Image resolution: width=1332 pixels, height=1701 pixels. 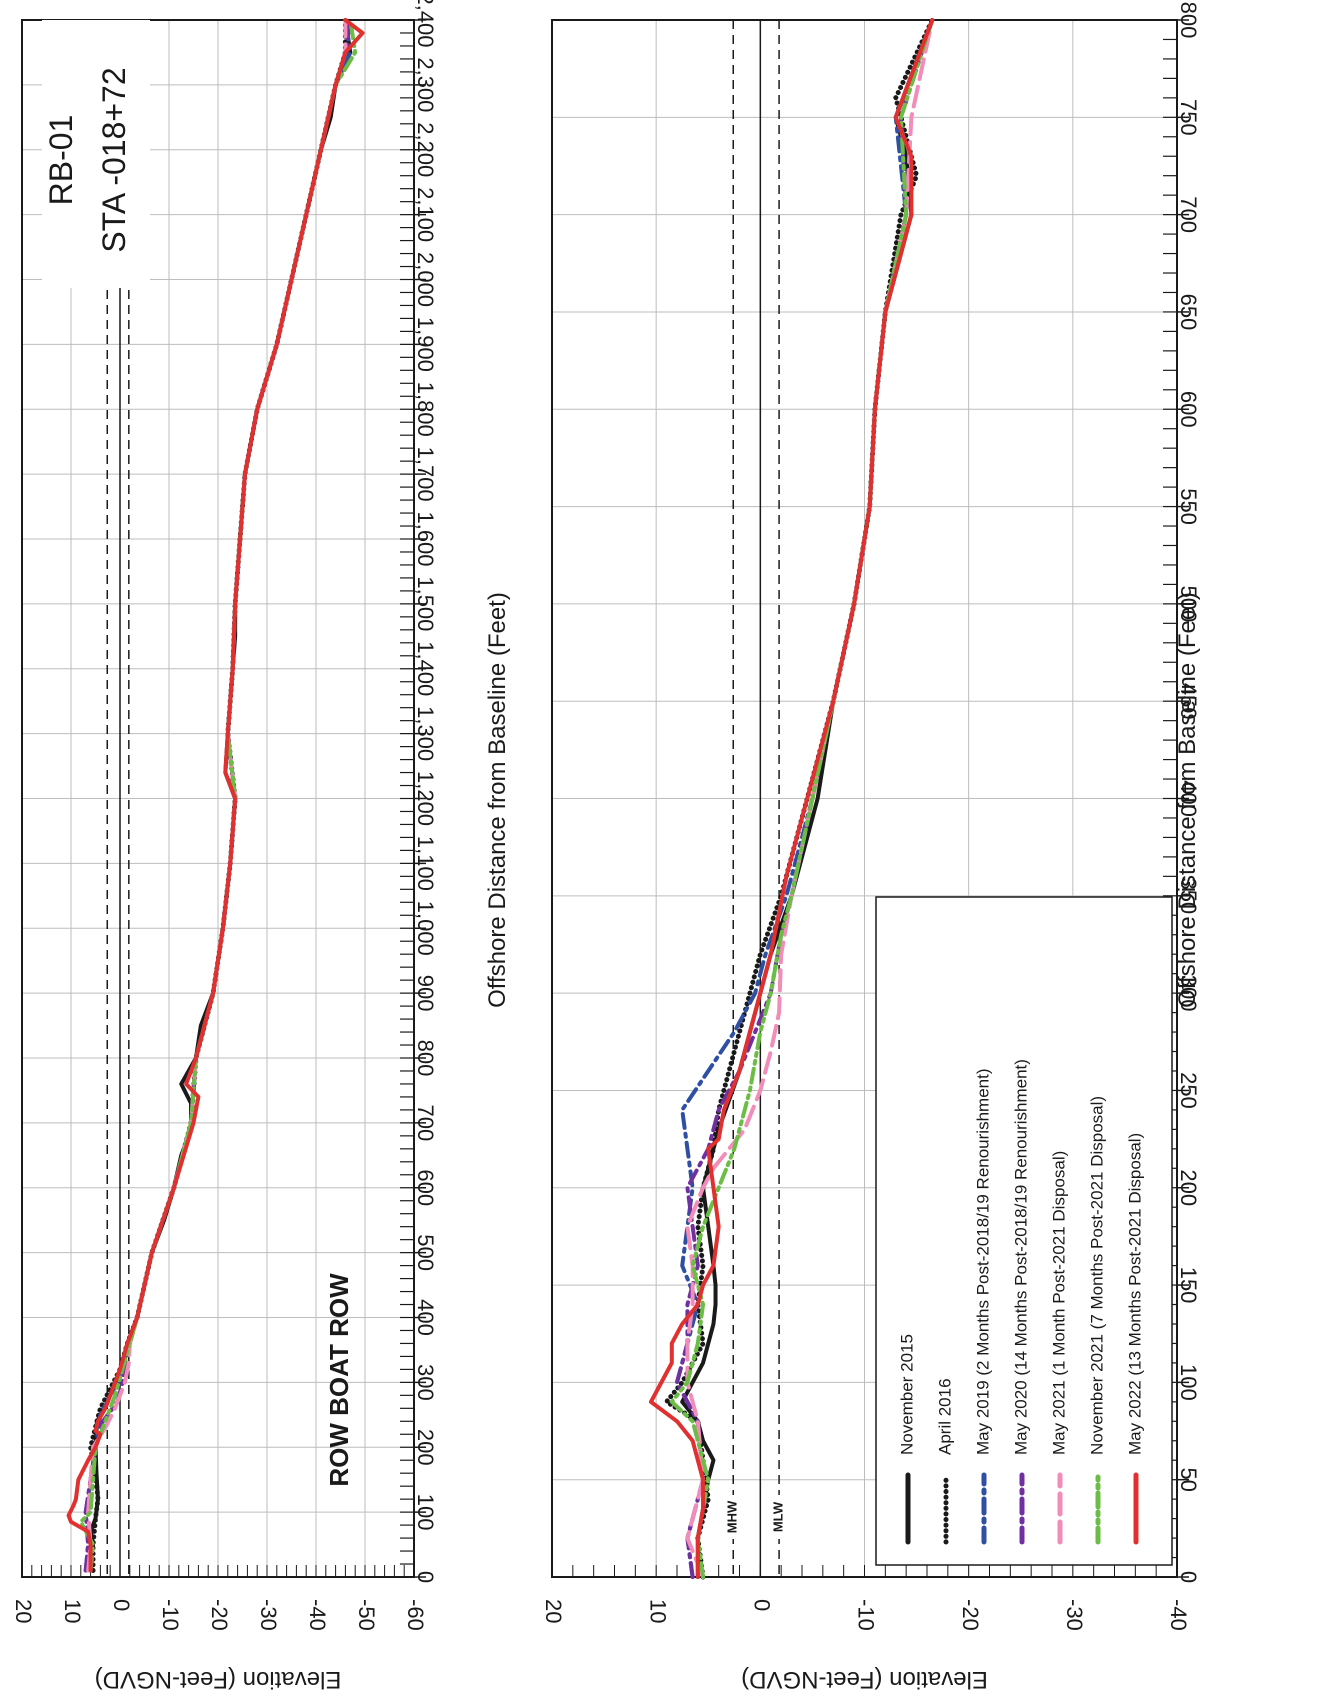 I want to click on distance-tick-label: 650, so click(x=1188, y=312).